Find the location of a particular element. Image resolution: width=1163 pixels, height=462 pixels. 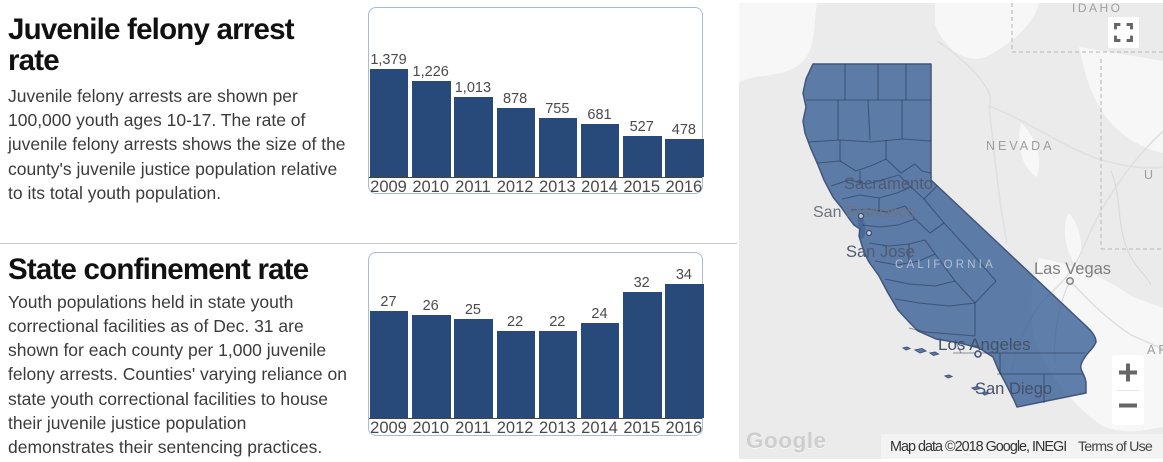

svg-text: ARI is located at coordinates (1155, 350).